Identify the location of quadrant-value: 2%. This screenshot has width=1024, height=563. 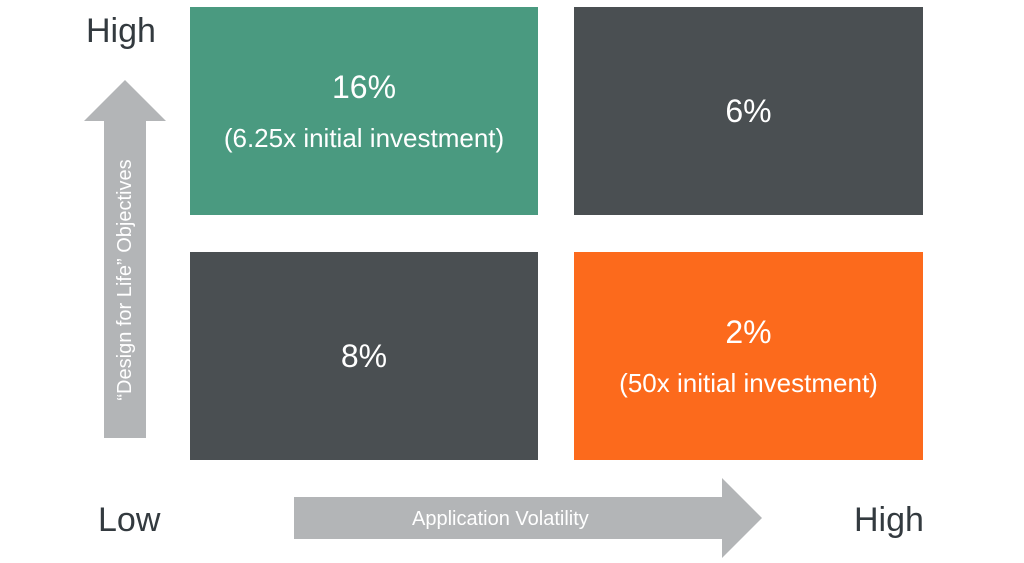
(748, 332).